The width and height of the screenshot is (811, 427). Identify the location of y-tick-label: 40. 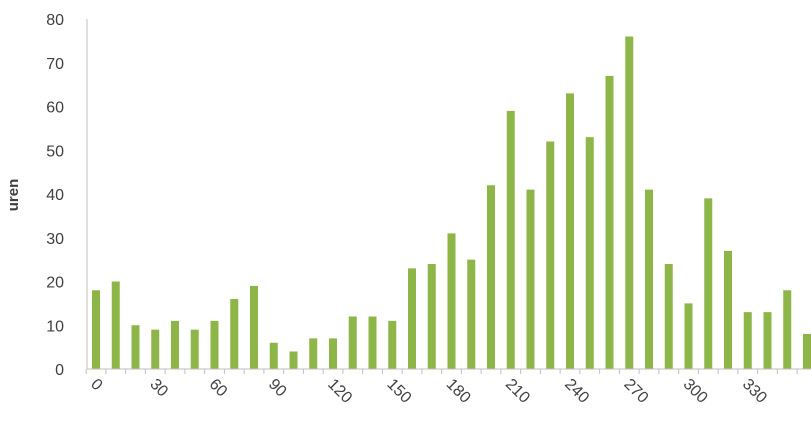
(55, 195).